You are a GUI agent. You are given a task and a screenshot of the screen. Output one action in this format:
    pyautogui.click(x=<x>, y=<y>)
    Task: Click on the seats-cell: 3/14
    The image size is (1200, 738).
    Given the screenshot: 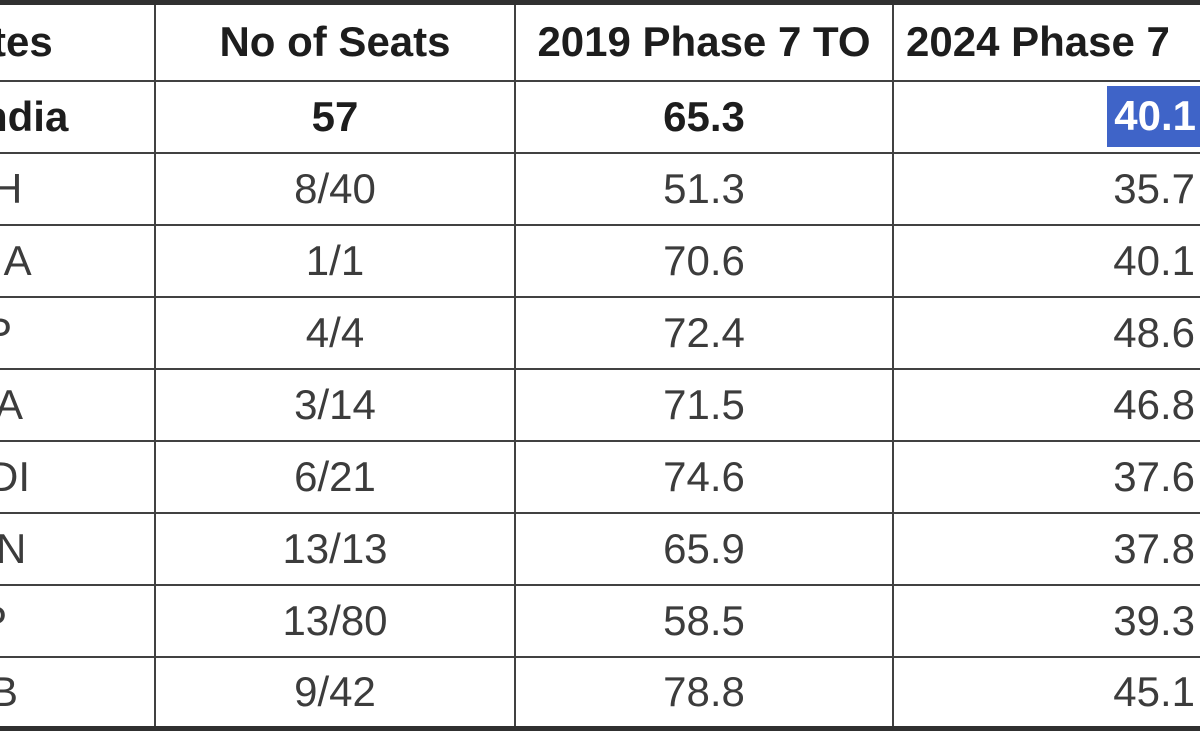 What is the action you would take?
    pyautogui.click(x=335, y=404)
    